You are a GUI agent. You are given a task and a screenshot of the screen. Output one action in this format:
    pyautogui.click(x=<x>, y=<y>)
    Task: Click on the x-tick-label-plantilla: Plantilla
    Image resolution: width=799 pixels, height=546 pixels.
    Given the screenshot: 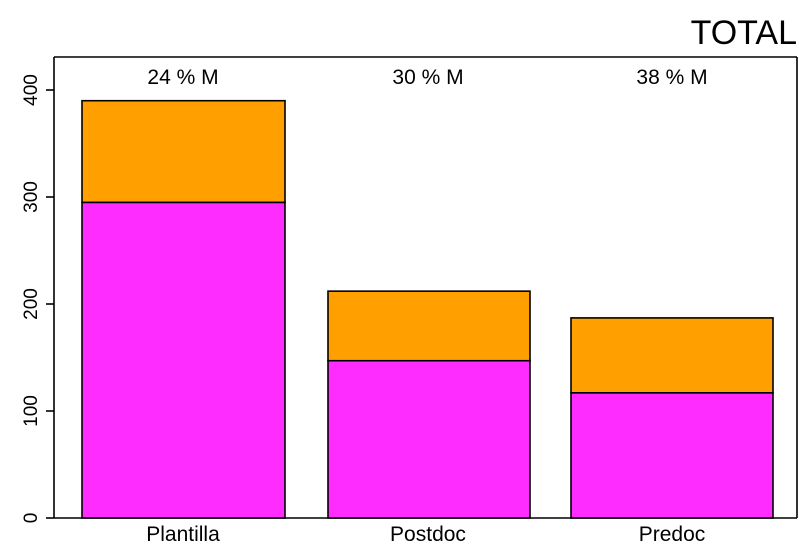 What is the action you would take?
    pyautogui.click(x=183, y=534)
    